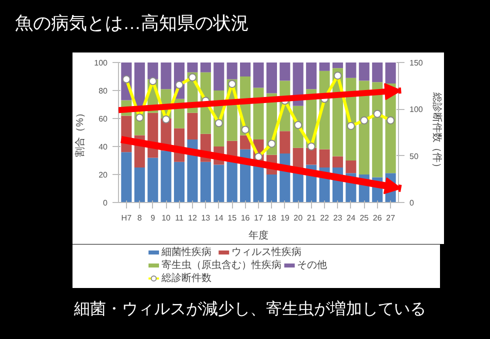 The height and width of the screenshot is (339, 490). What do you see at coordinates (101, 63) in the screenshot?
I see `y-tick-label: 100` at bounding box center [101, 63].